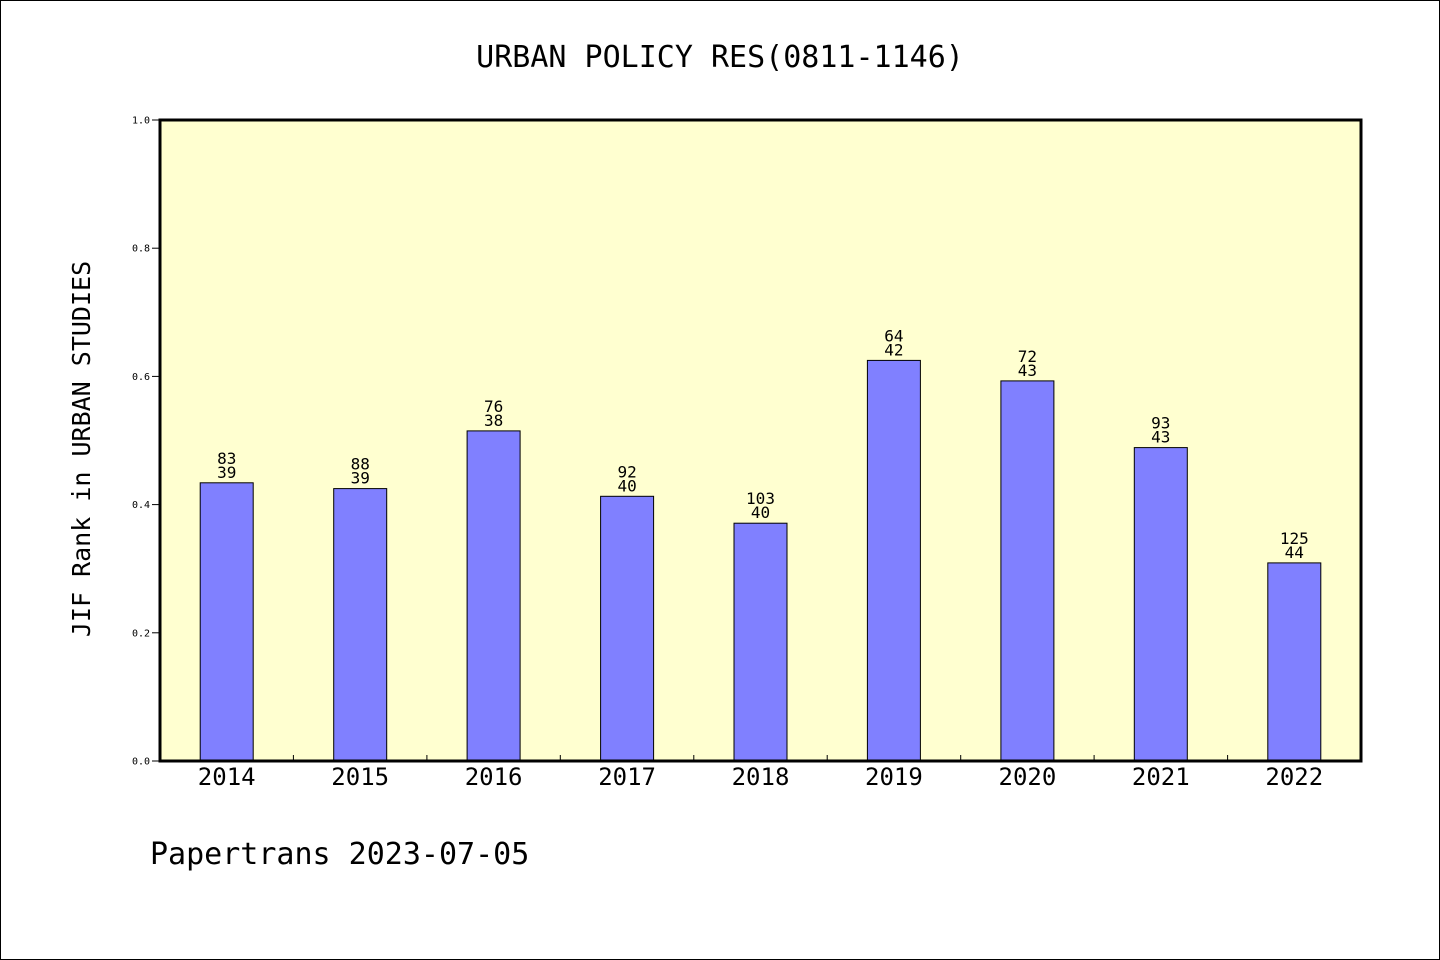 This screenshot has height=960, width=1440. Describe the element at coordinates (760, 642) in the screenshot. I see `bar-2018` at that location.